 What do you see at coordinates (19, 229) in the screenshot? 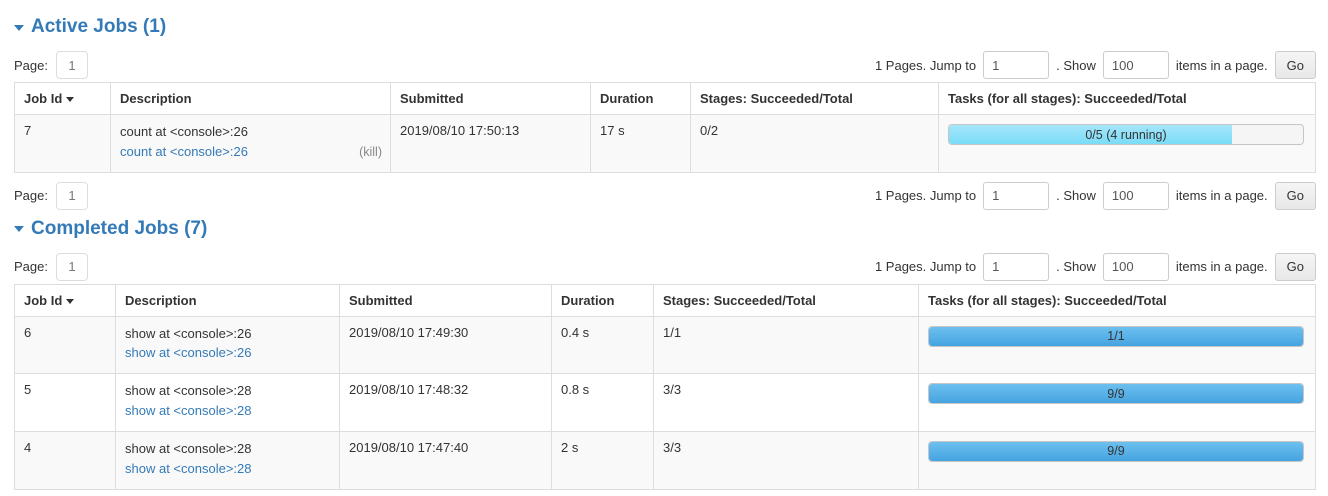
I see `caret-down-icon` at bounding box center [19, 229].